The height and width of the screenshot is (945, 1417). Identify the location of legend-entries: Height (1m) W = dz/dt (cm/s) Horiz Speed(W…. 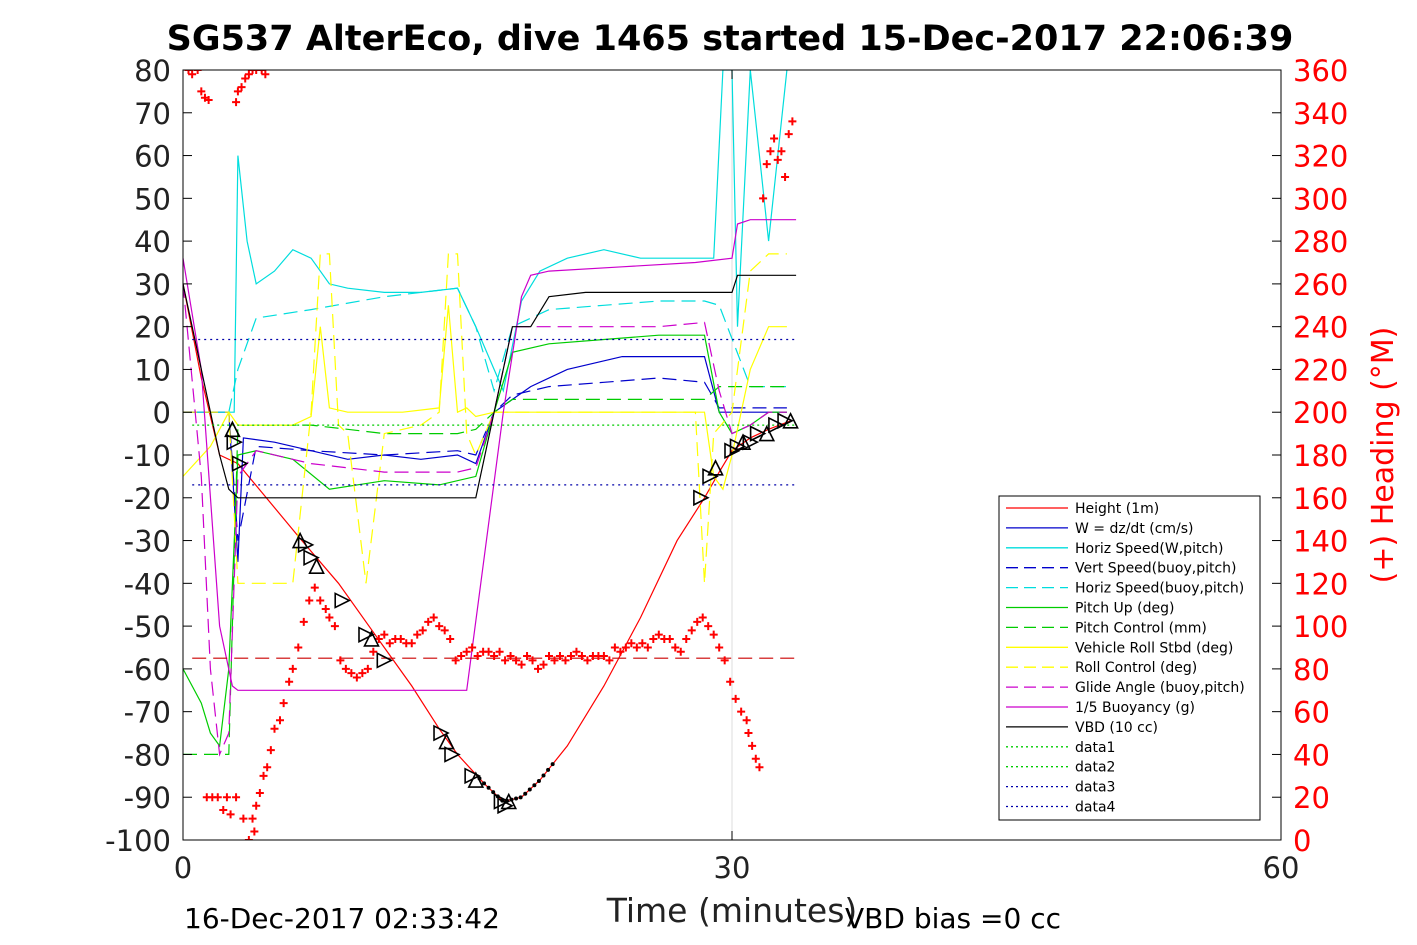
(1125, 658).